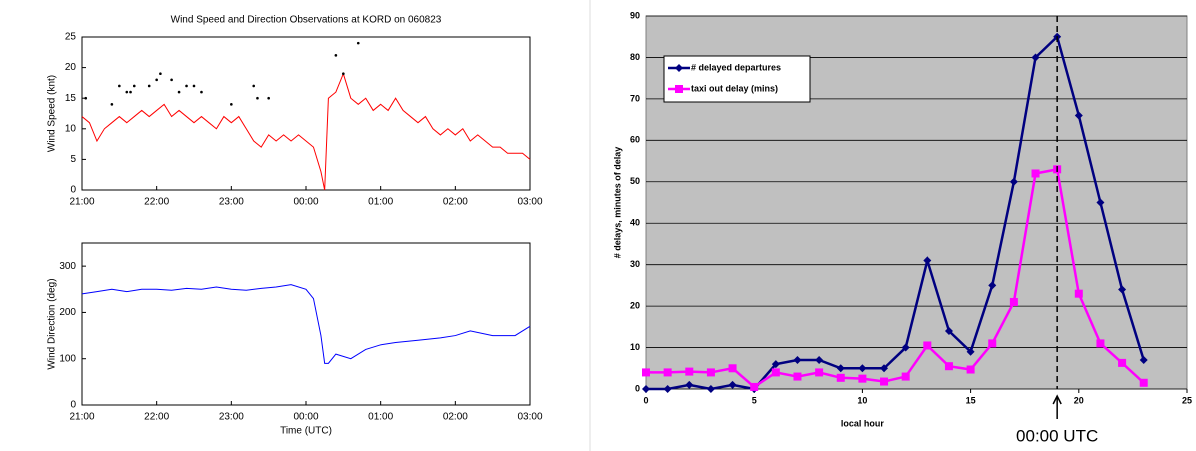 Image resolution: width=1196 pixels, height=451 pixels. Describe the element at coordinates (635, 223) in the screenshot. I see `y-tick-label: 40` at that location.